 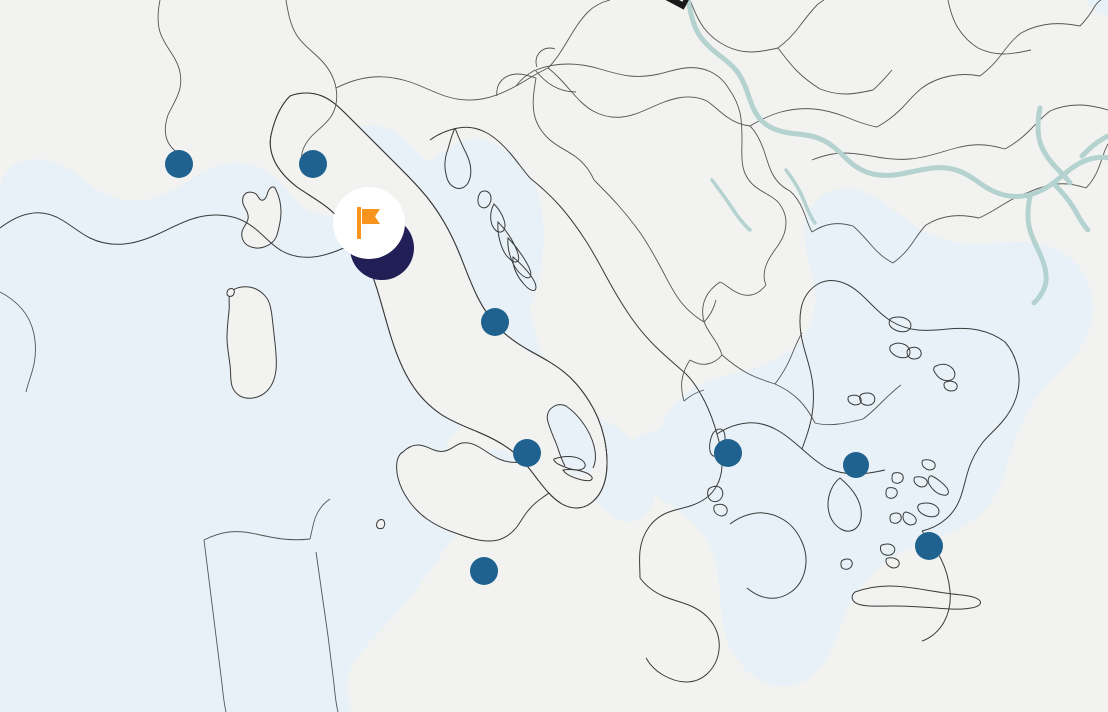 I want to click on port-marker-corfu, so click(x=728, y=453).